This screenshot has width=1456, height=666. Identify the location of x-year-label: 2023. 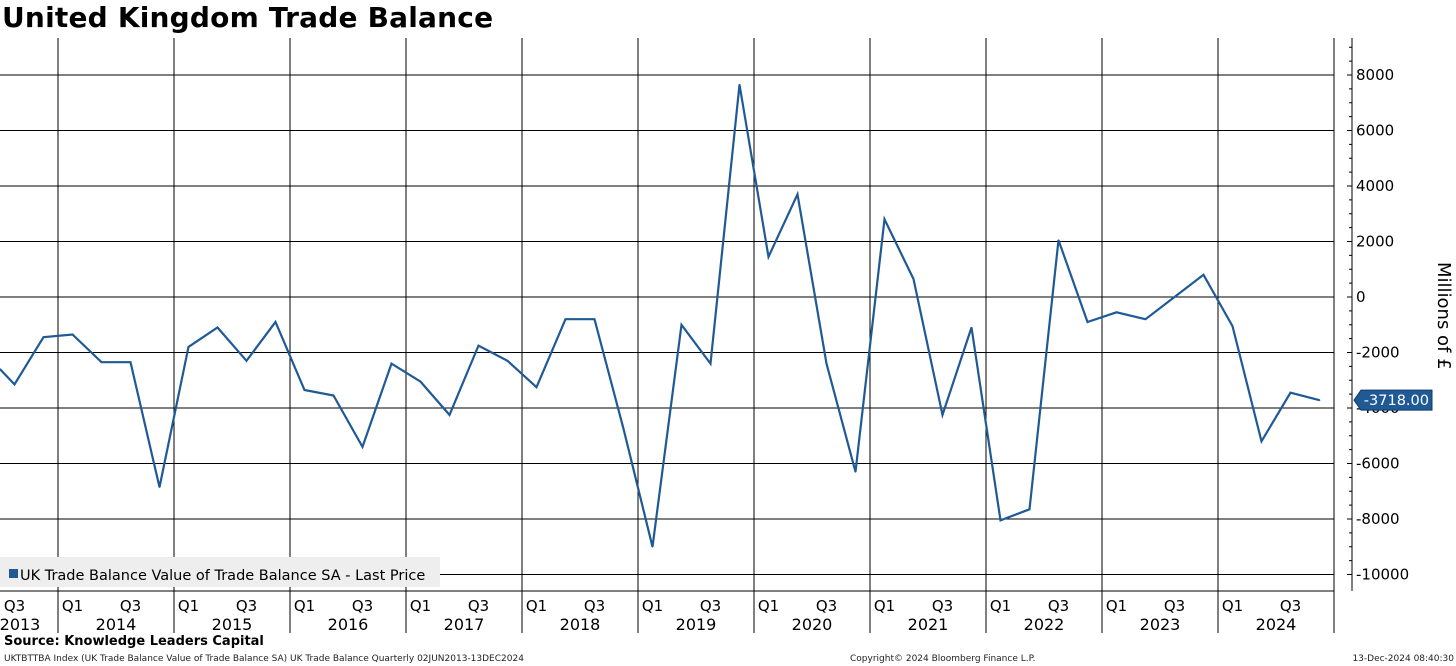
(1160, 624).